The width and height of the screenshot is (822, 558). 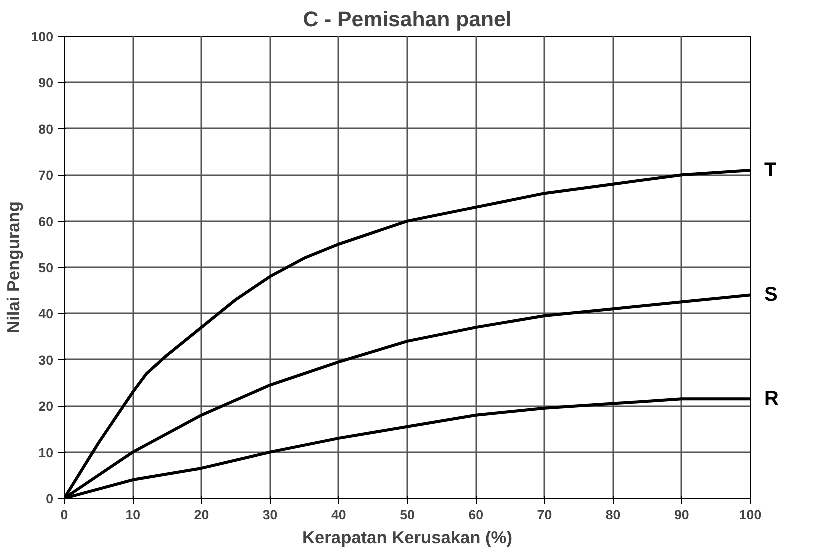 What do you see at coordinates (407, 515) in the screenshot?
I see `x-tick-label: 50` at bounding box center [407, 515].